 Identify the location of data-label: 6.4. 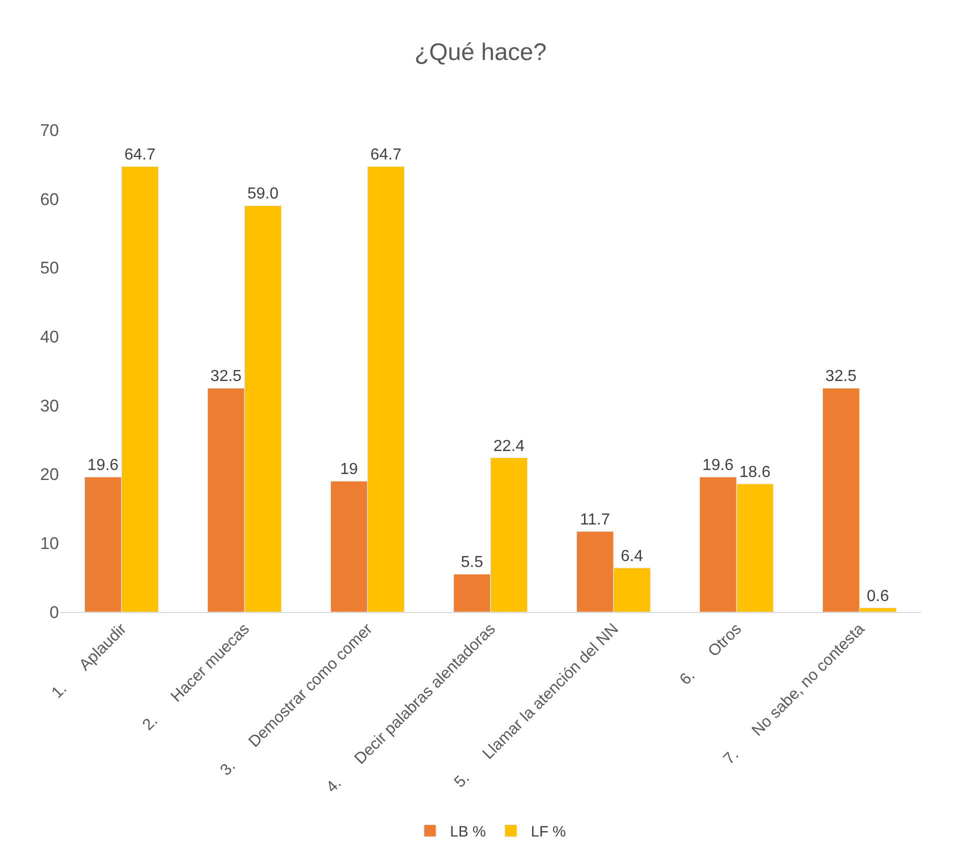
(632, 556).